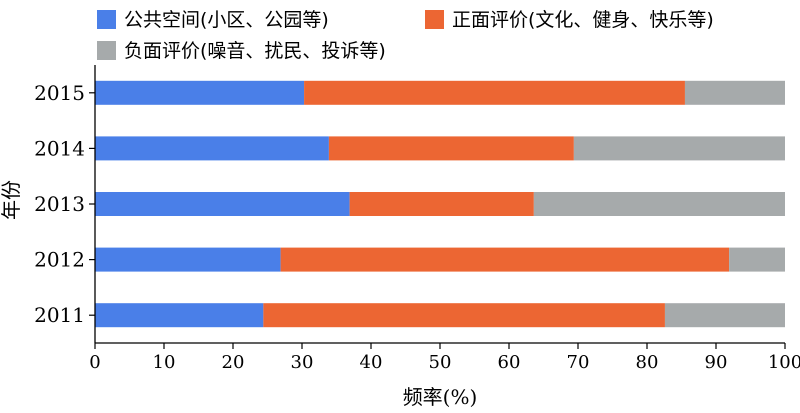  Describe the element at coordinates (59, 315) in the screenshot. I see `y-tick-label: 2011` at that location.